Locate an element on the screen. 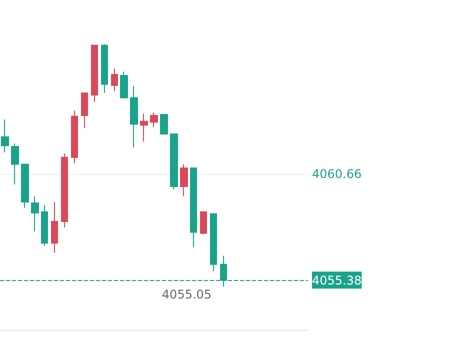 This screenshot has width=457, height=338. y-tick-label: 4060.66 is located at coordinates (337, 173).